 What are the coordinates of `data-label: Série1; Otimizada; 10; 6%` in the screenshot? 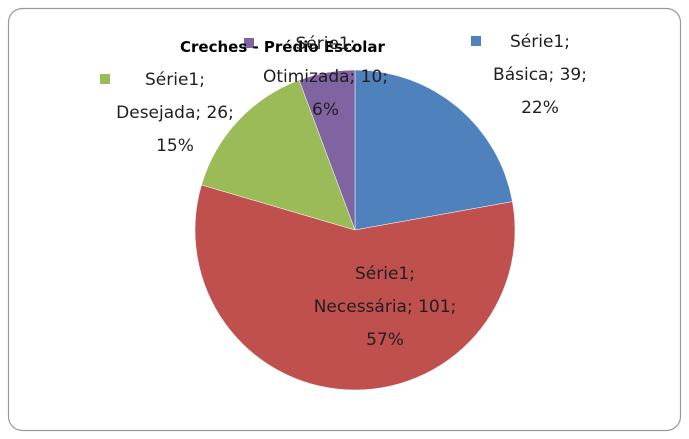 It's located at (325, 77).